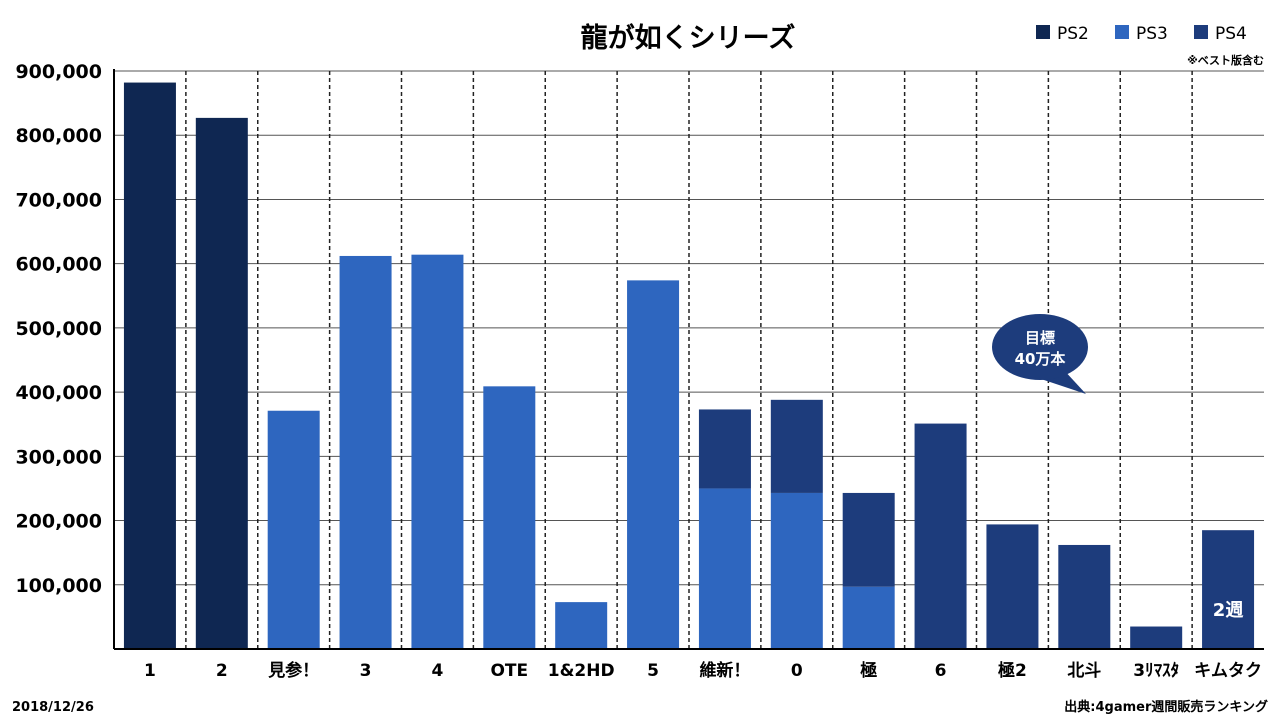 Image resolution: width=1280 pixels, height=720 pixels. What do you see at coordinates (653, 671) in the screenshot?
I see `x-tick-label: 5` at bounding box center [653, 671].